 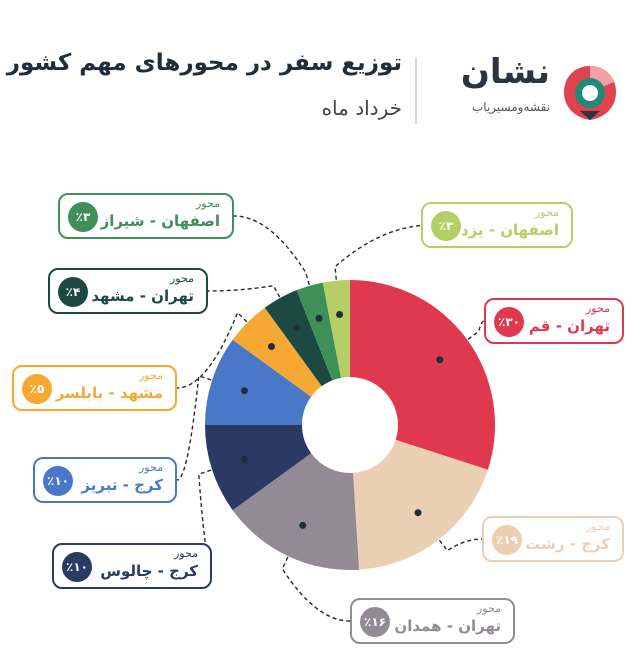 What do you see at coordinates (160, 221) in the screenshot?
I see `slice-label: اصفهان - شیراز` at bounding box center [160, 221].